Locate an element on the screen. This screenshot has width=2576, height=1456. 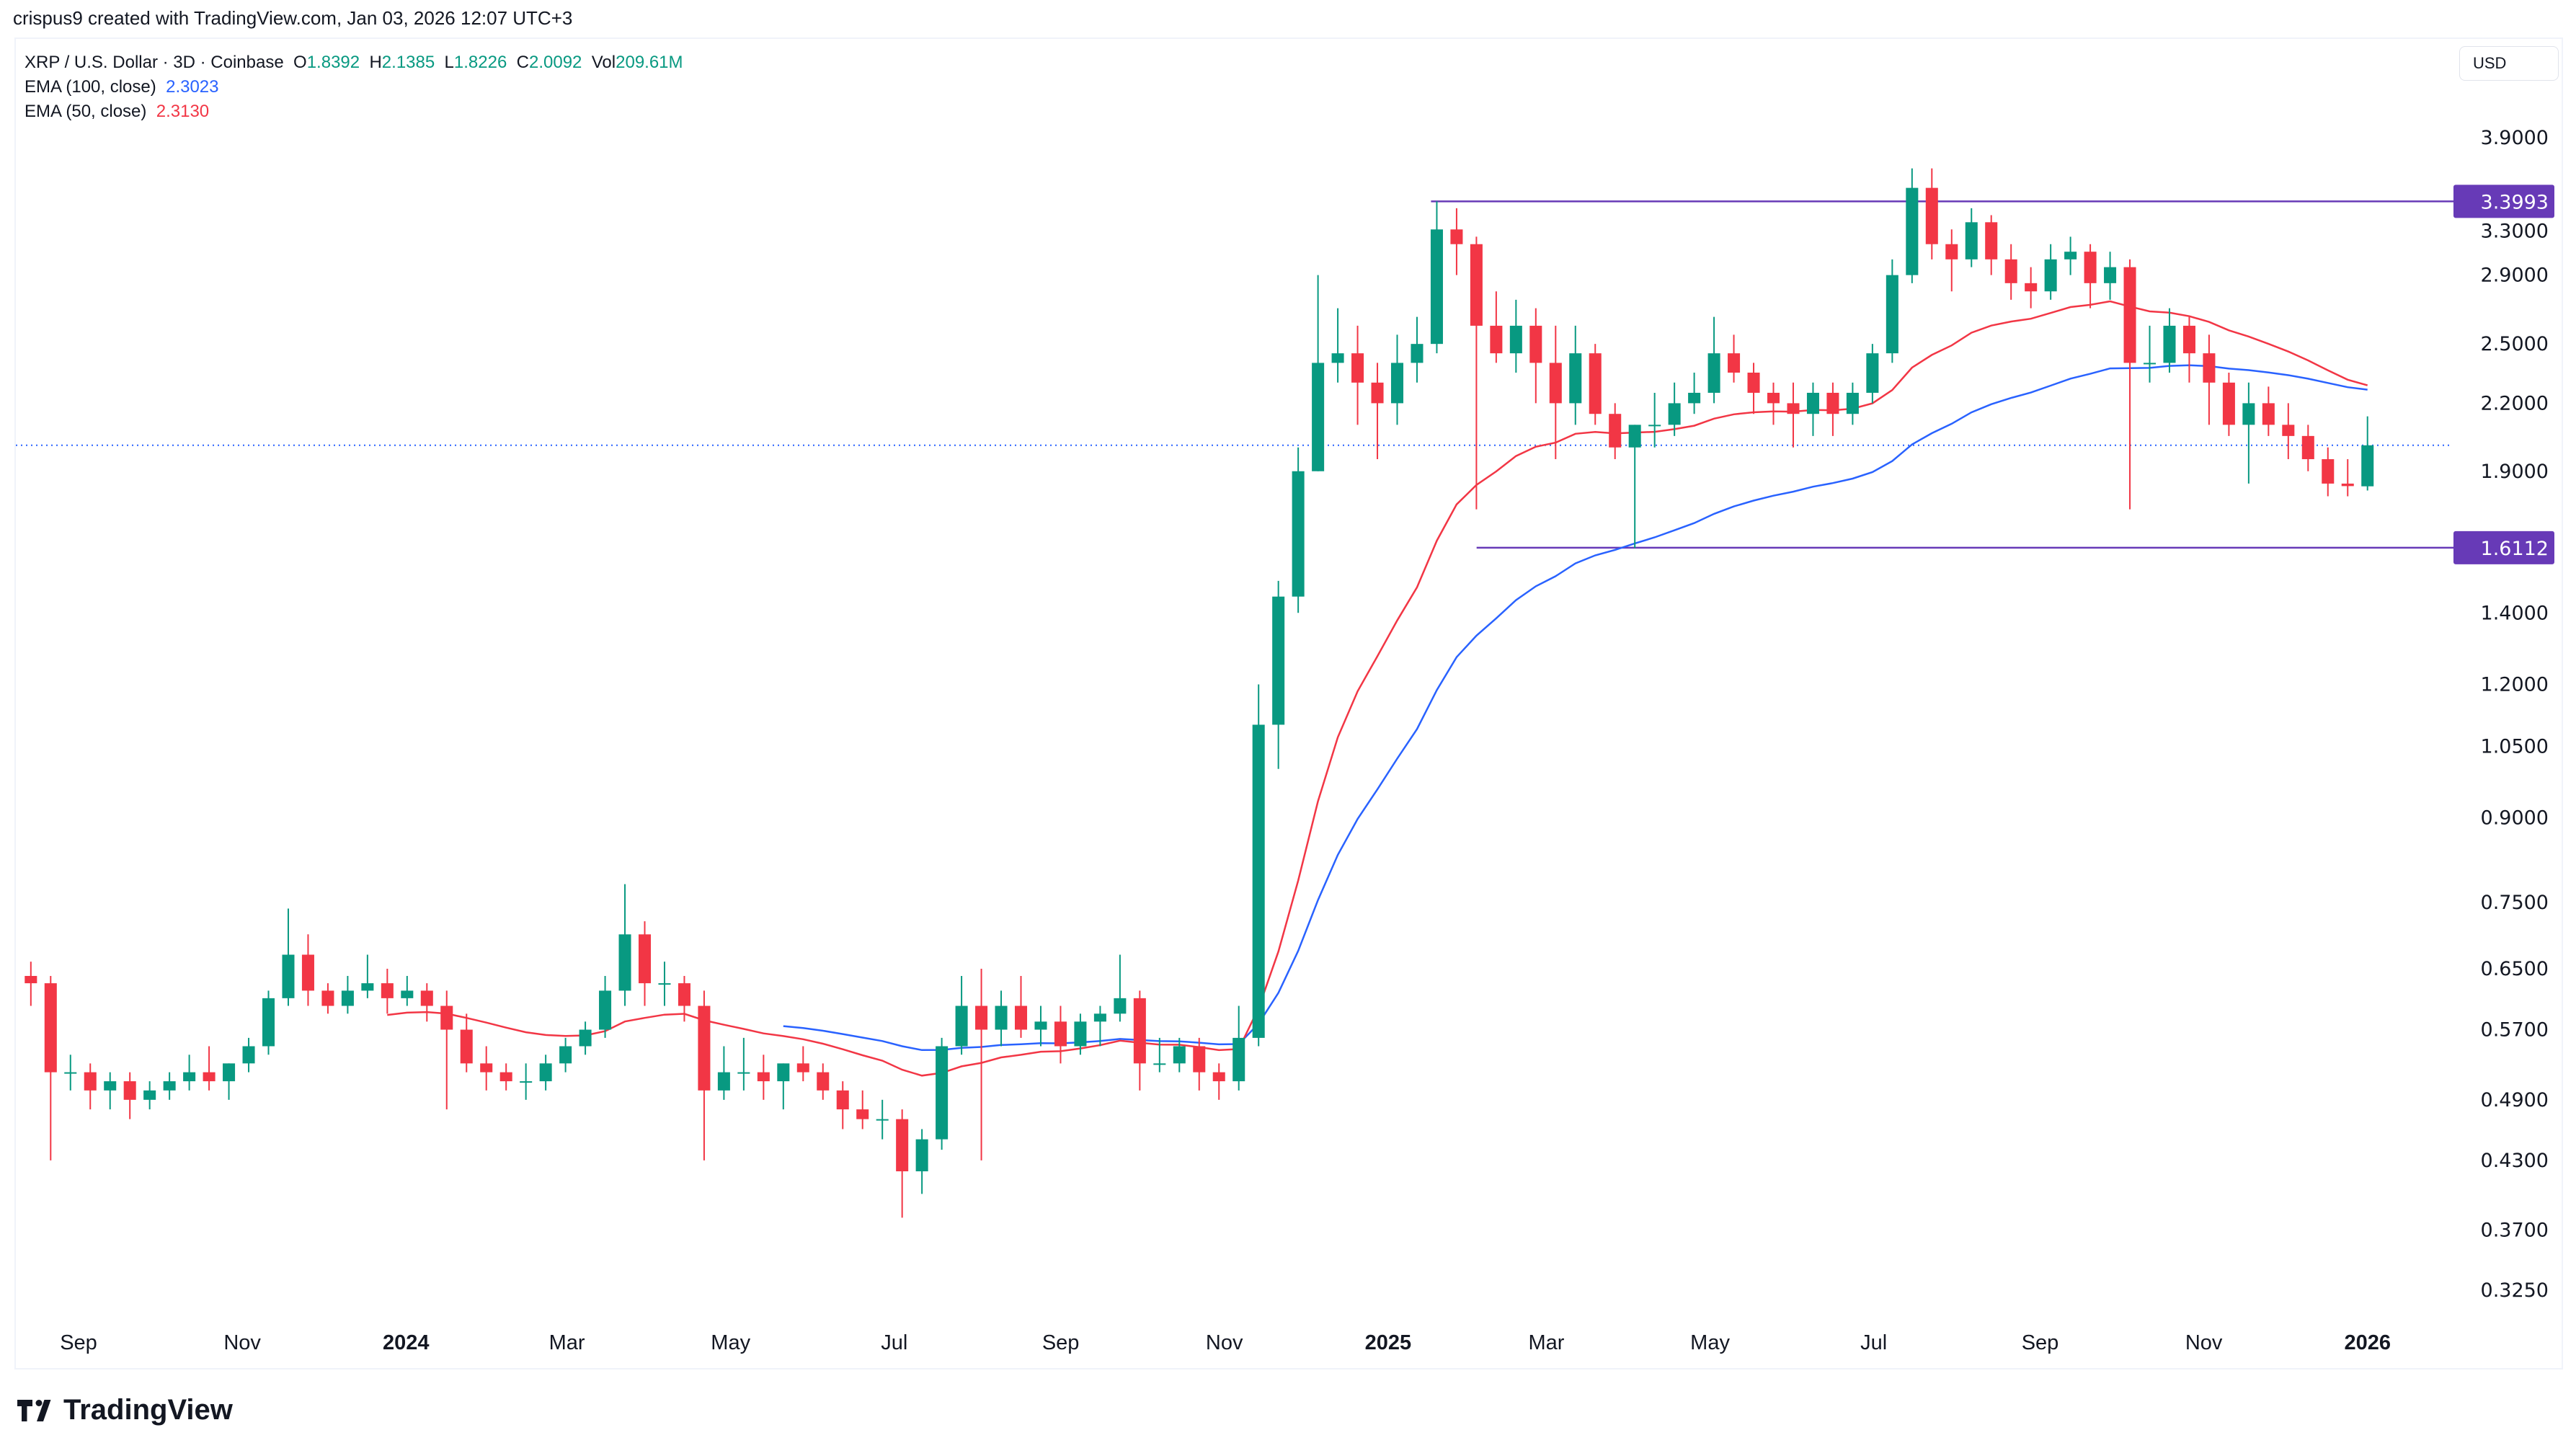
ema100-label: EMA (100, close) is located at coordinates (90, 87).